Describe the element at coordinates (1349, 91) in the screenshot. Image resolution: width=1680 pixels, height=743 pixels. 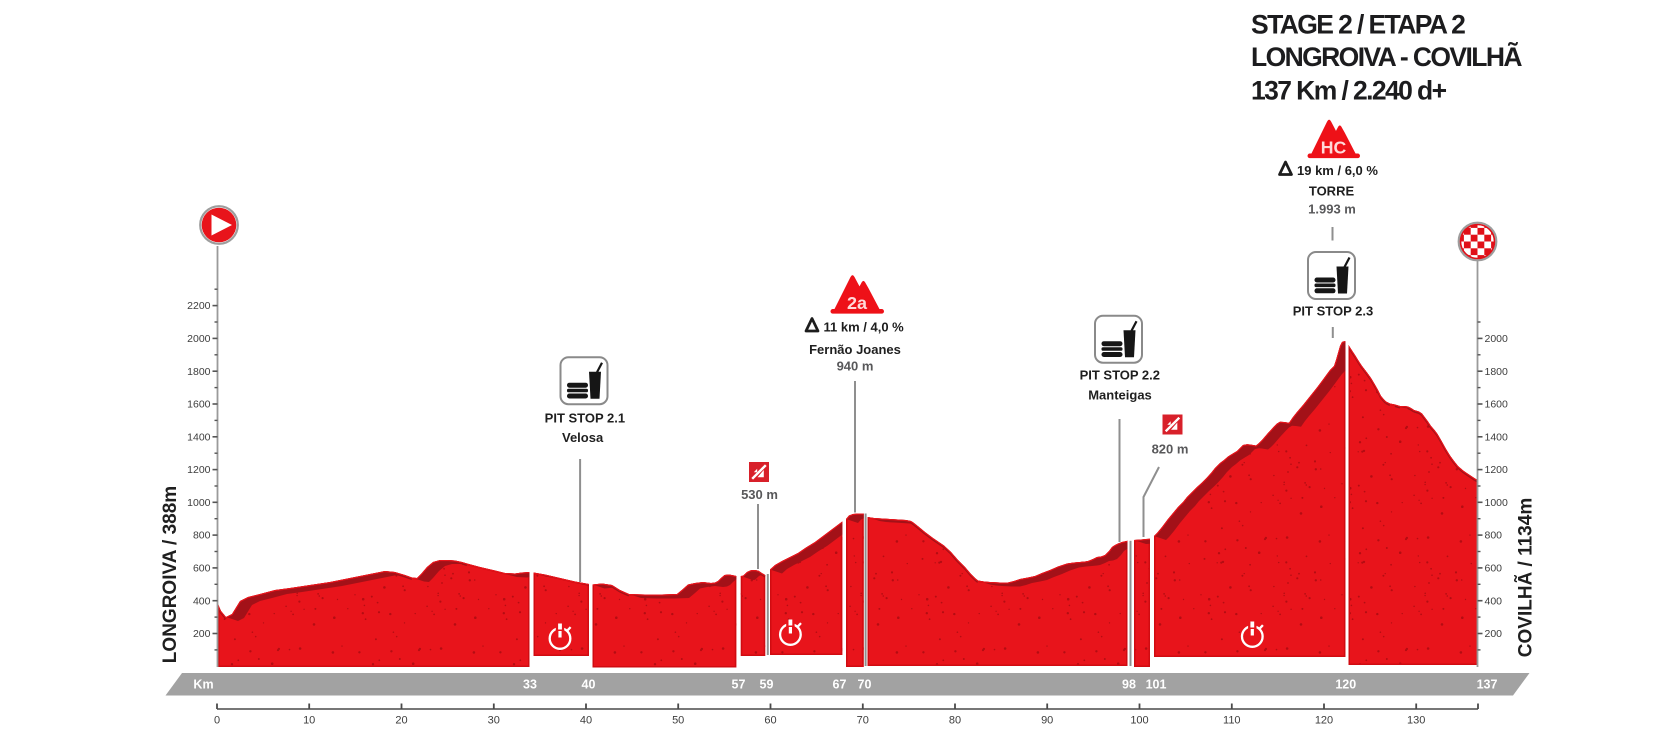
I see `svg-text: 137 Km / 2.240 d+` at that location.